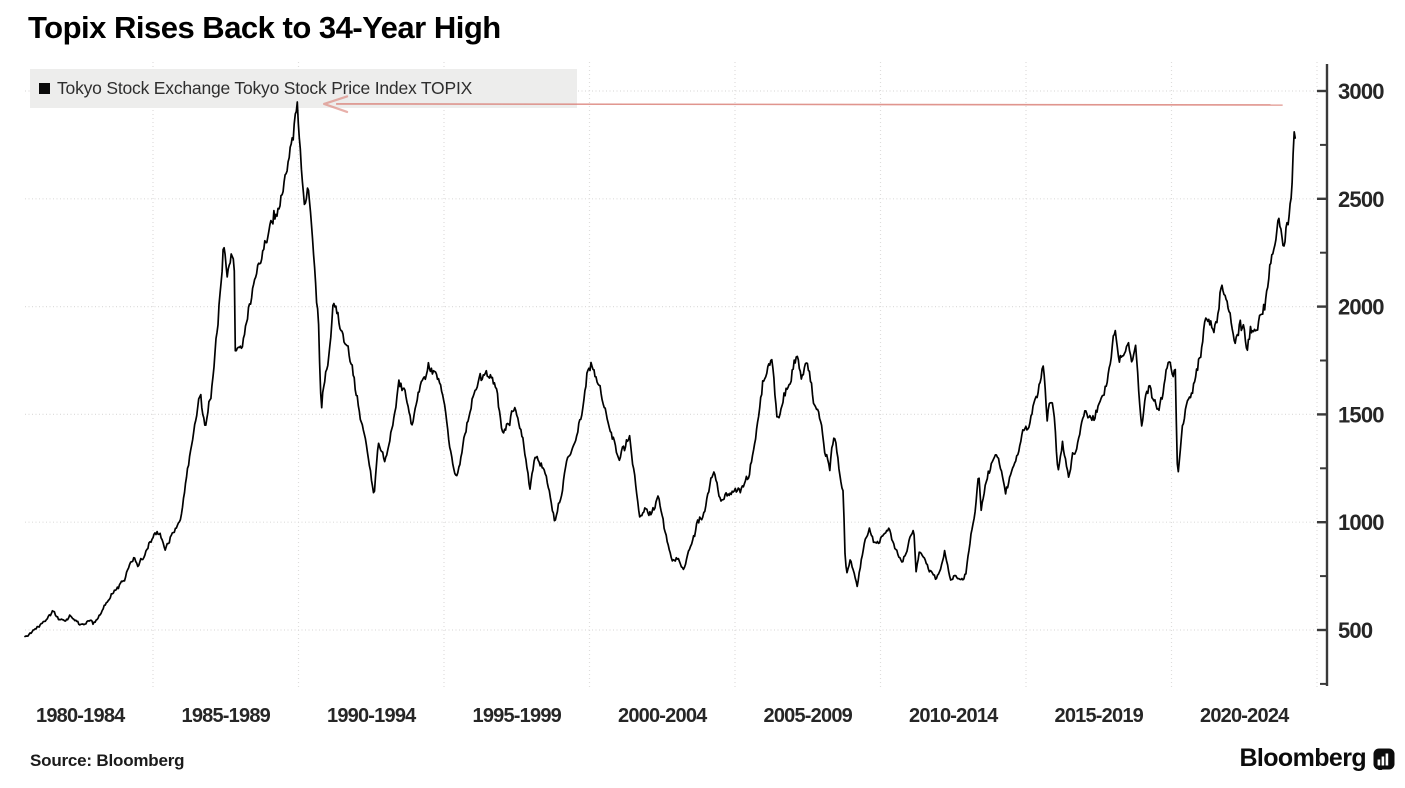 The image size is (1405, 788). Describe the element at coordinates (1361, 414) in the screenshot. I see `y-axis-tick-label: 1500` at that location.